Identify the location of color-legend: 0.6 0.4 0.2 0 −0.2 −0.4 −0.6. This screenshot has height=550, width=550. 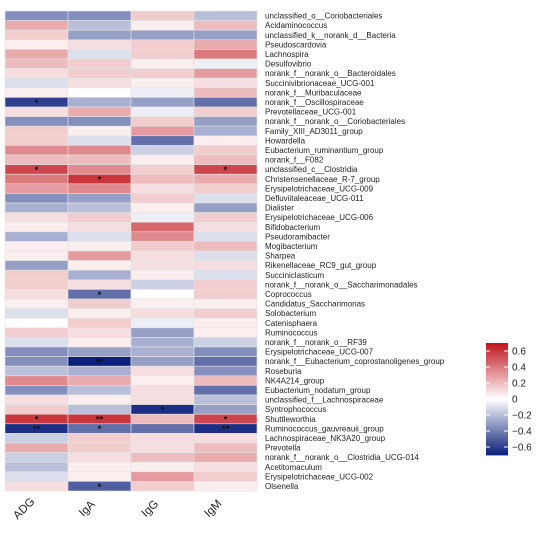
(509, 399).